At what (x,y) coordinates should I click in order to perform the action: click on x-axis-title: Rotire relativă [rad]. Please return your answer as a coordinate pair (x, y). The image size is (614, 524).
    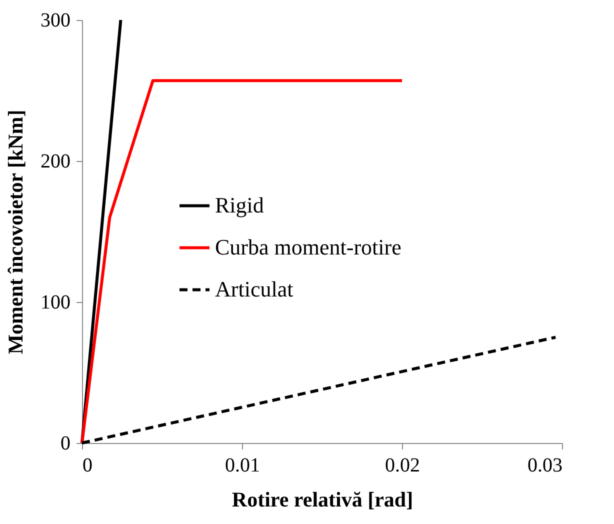
    Looking at the image, I should click on (323, 500).